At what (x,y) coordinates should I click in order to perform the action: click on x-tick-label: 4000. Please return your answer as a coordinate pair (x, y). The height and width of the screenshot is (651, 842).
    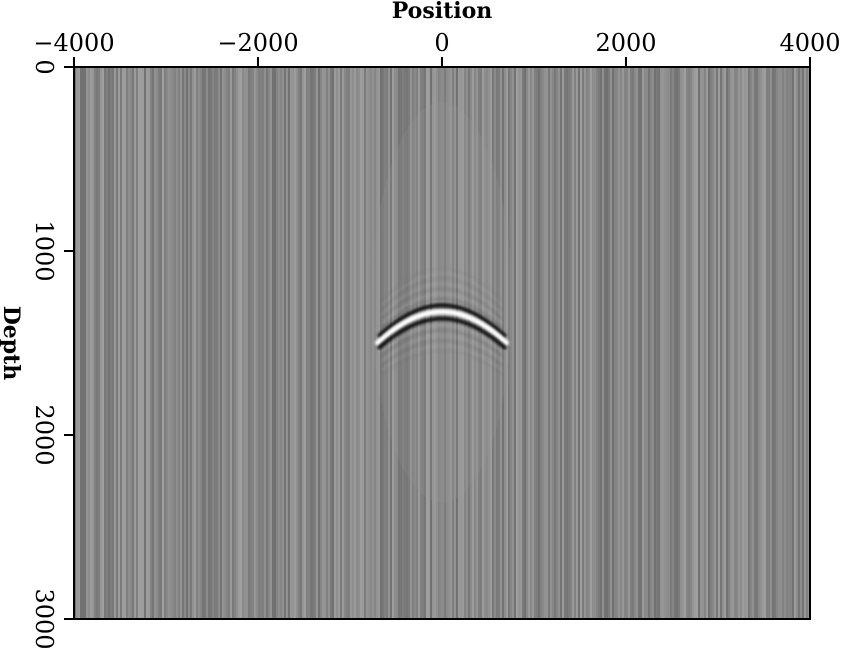
    Looking at the image, I should click on (809, 43).